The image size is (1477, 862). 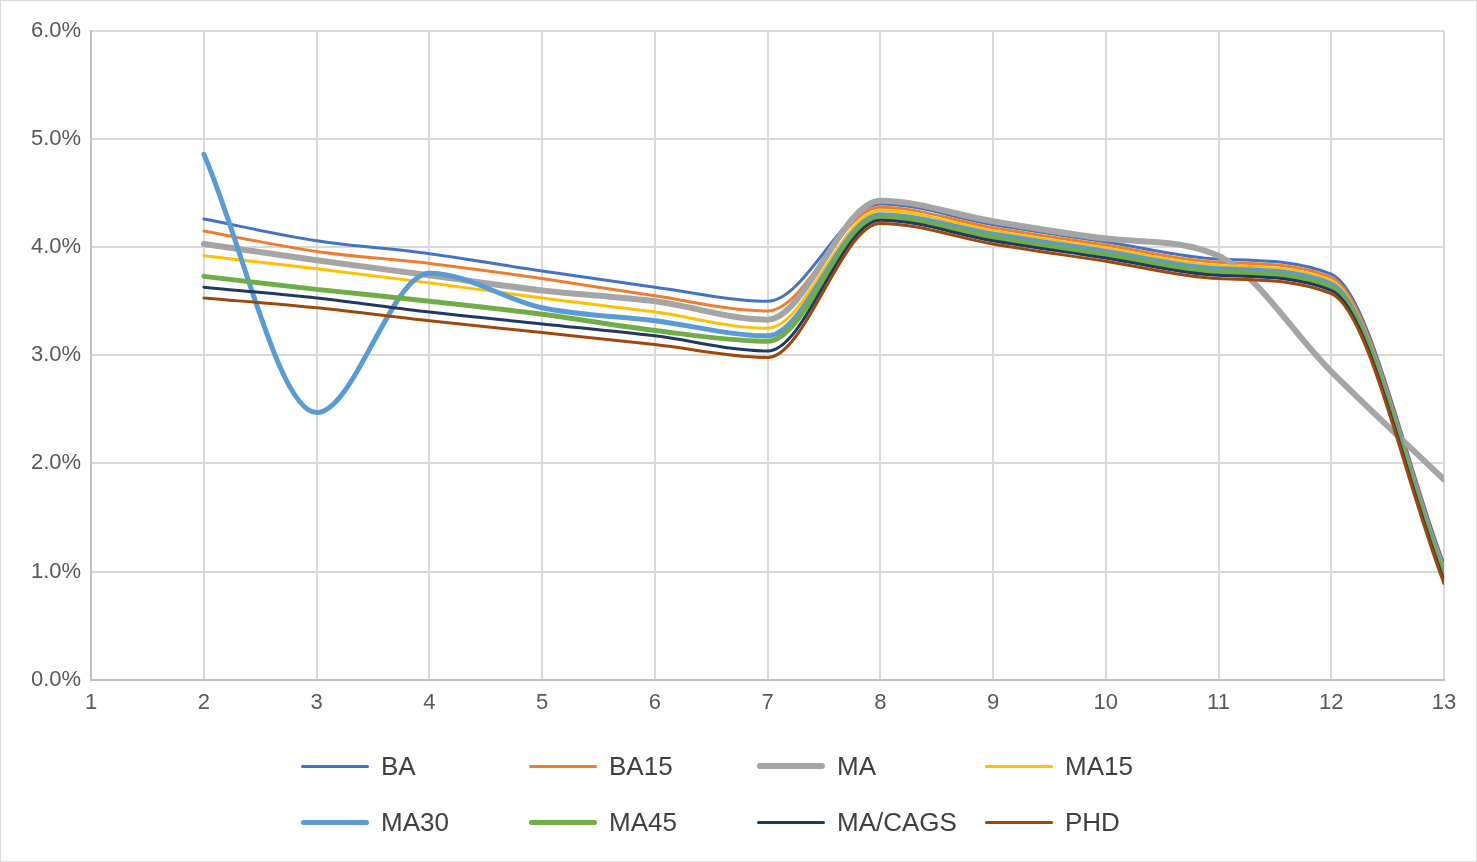 What do you see at coordinates (542, 701) in the screenshot?
I see `x-tick-label: 5` at bounding box center [542, 701].